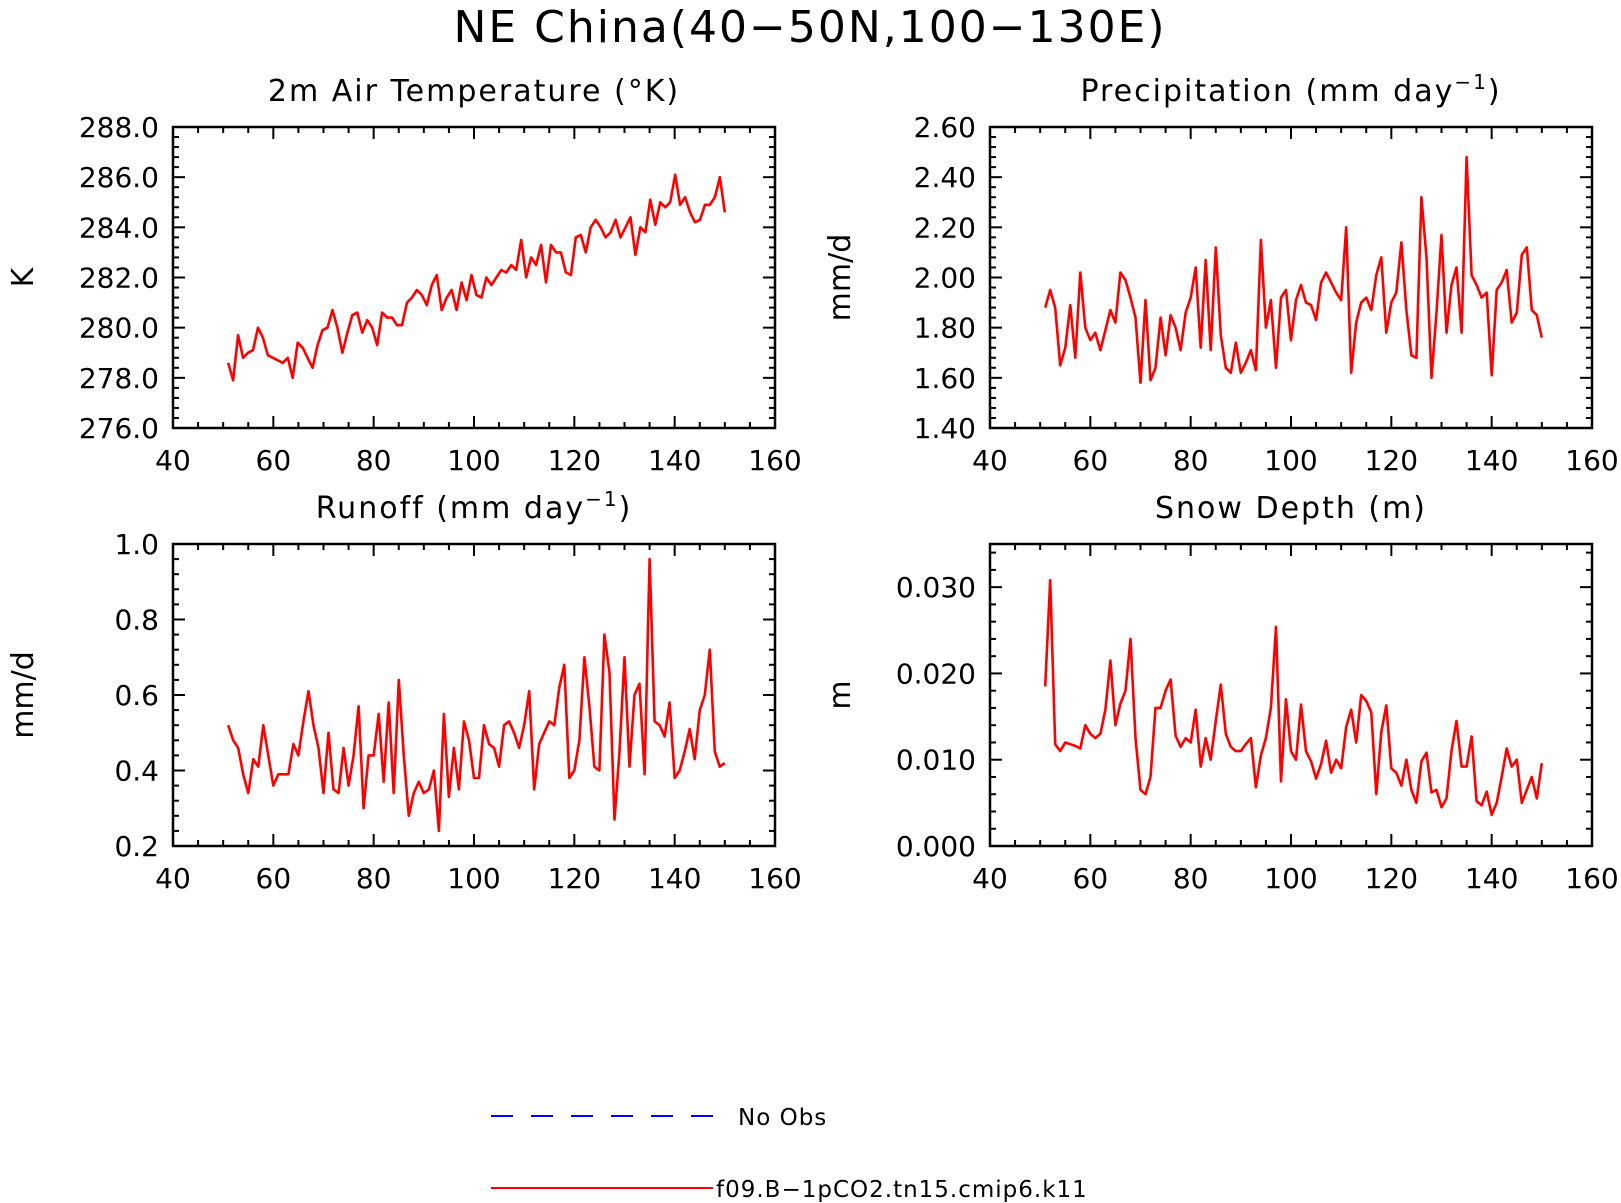 The height and width of the screenshot is (1203, 1621). Describe the element at coordinates (936, 587) in the screenshot. I see `y-tick-label: 0.030` at that location.